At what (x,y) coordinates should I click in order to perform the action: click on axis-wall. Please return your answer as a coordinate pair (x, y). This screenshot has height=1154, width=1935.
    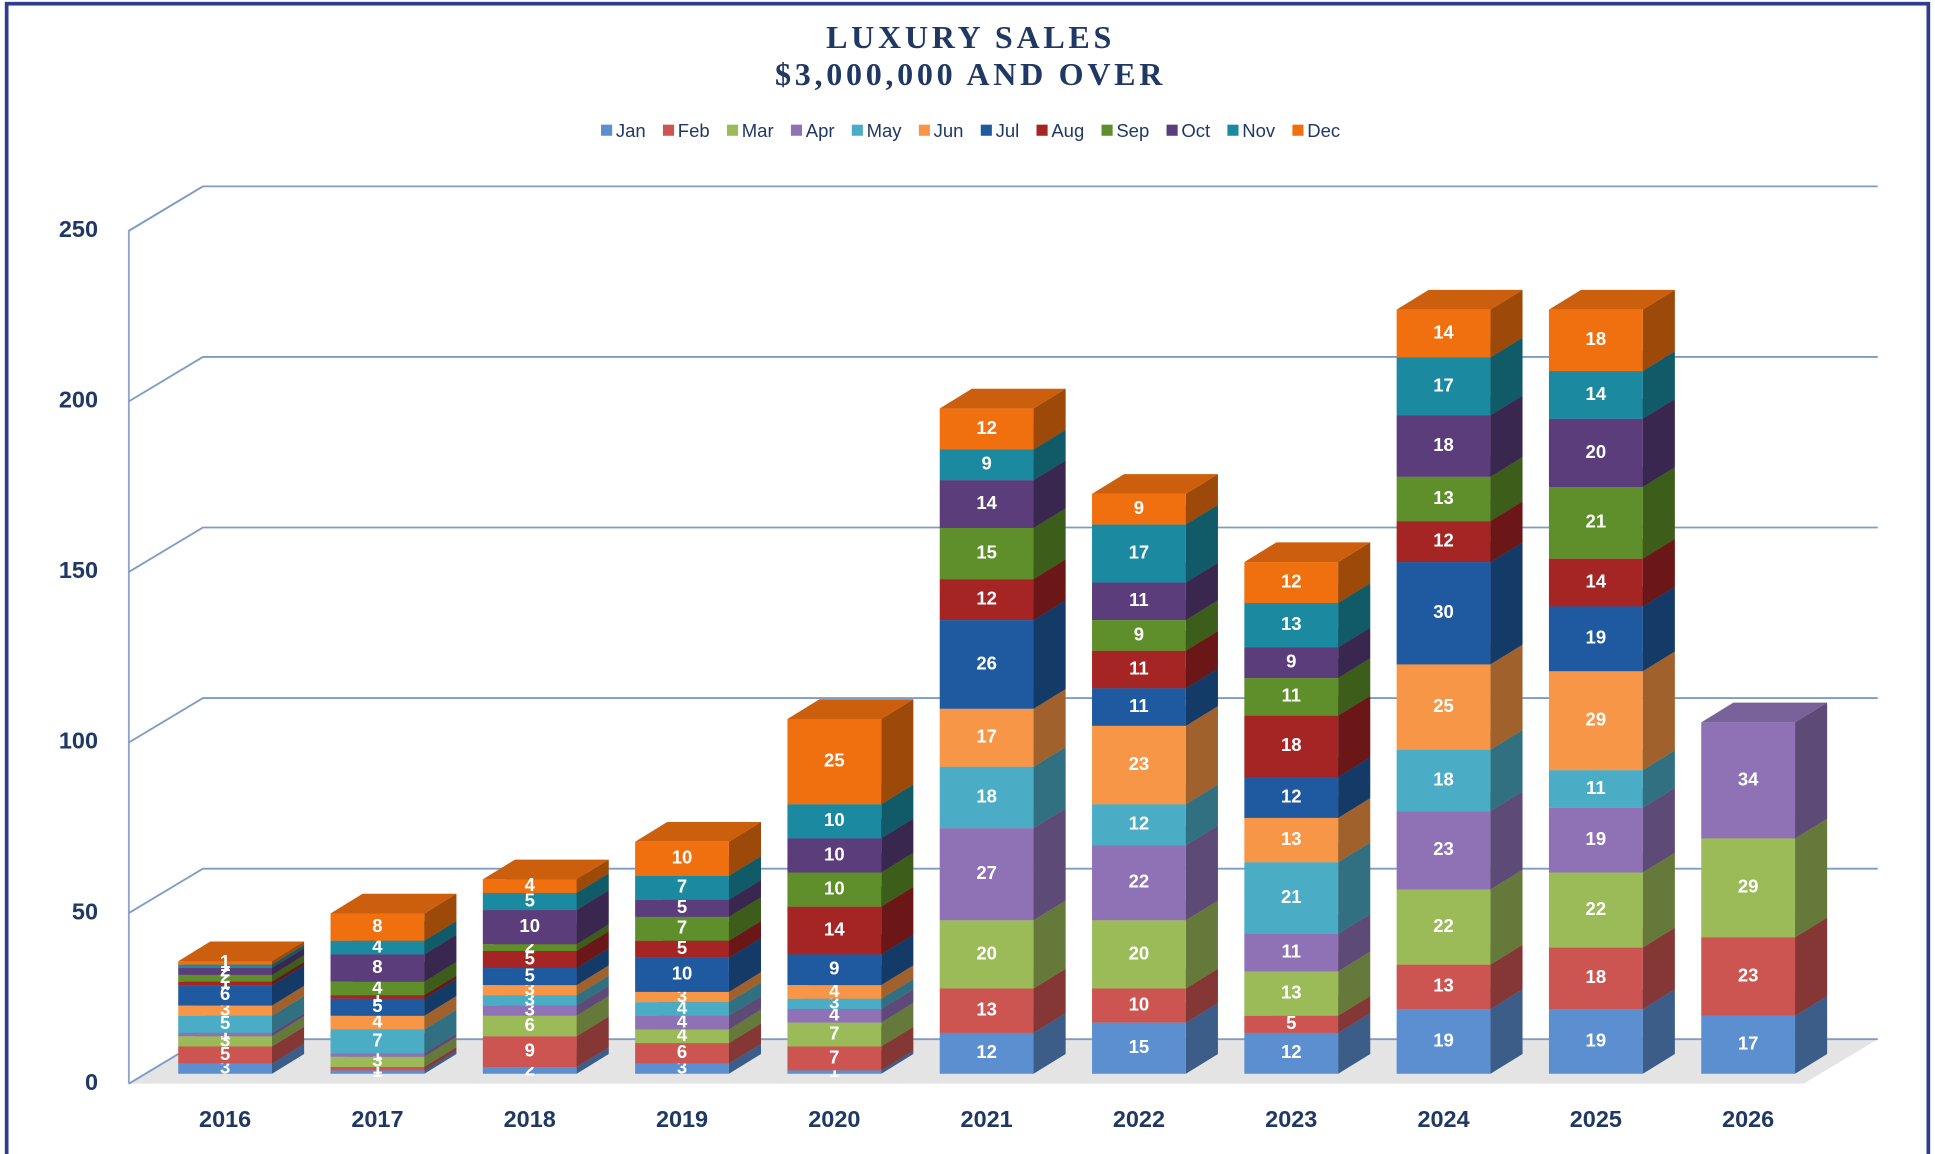
    Looking at the image, I should click on (165, 634).